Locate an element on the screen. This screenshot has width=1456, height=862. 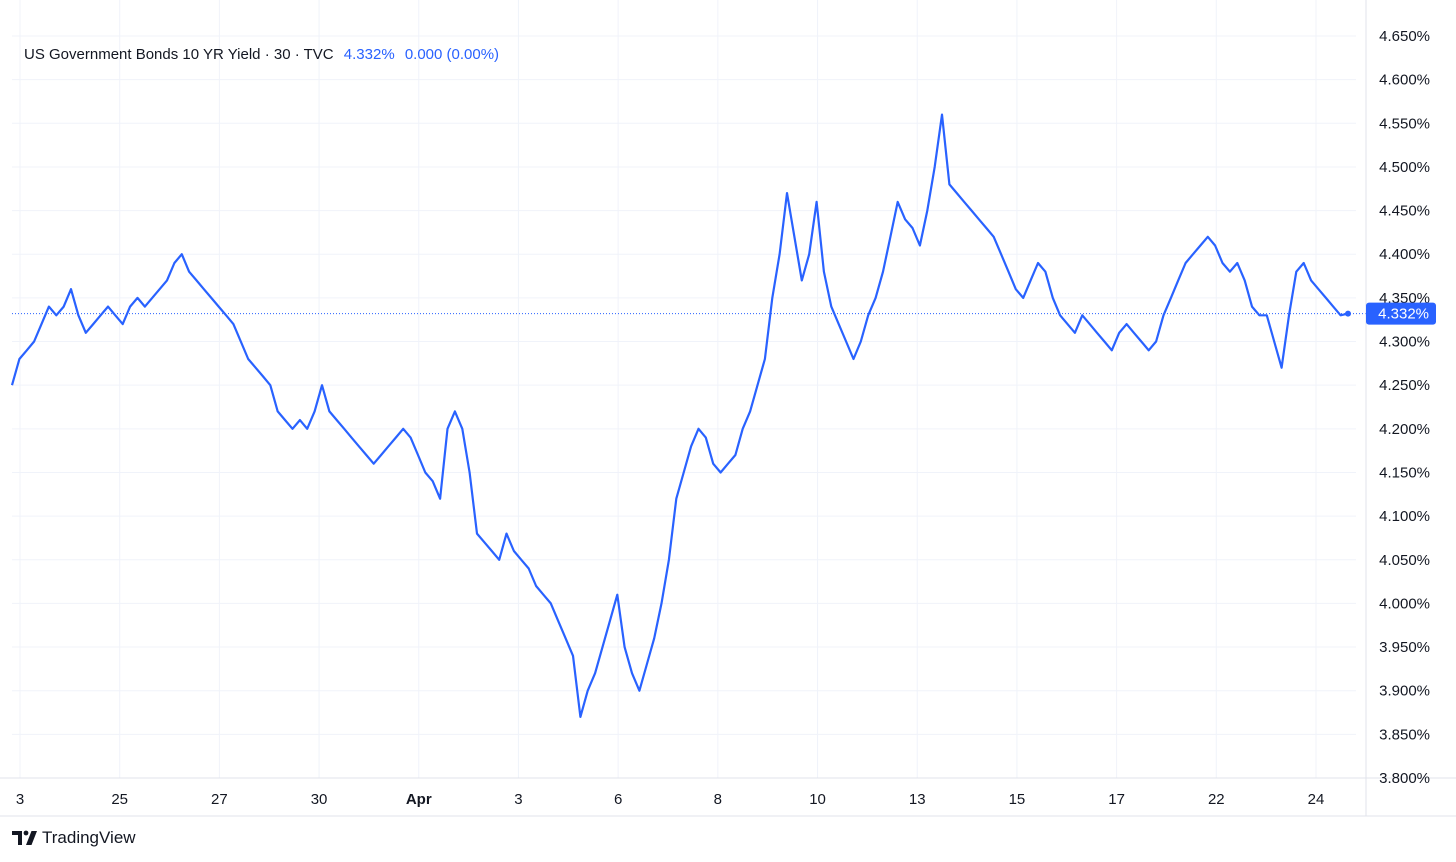
price-tick-label: 3.800% is located at coordinates (1404, 778).